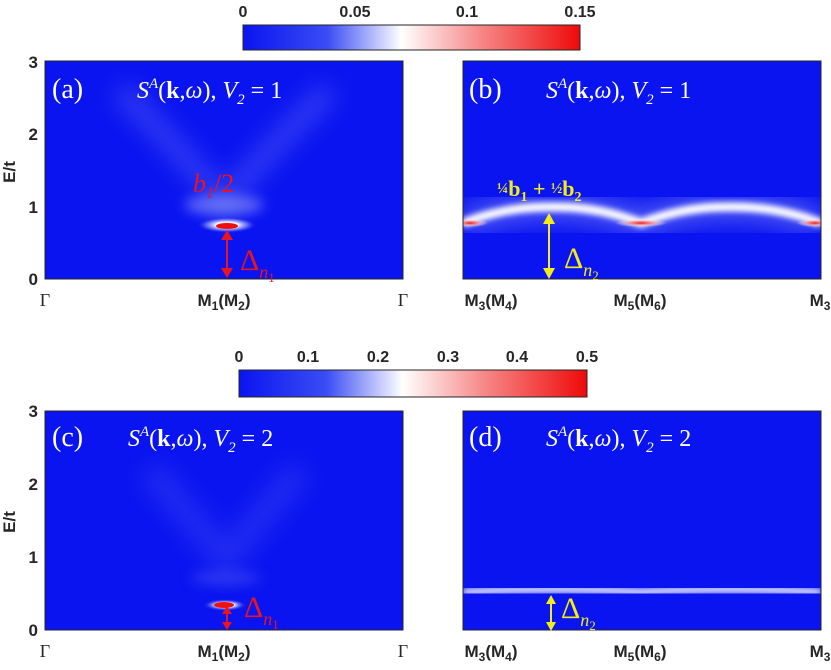  What do you see at coordinates (551, 626) in the screenshot?
I see `panel-d-gap-arrow-bottom` at bounding box center [551, 626].